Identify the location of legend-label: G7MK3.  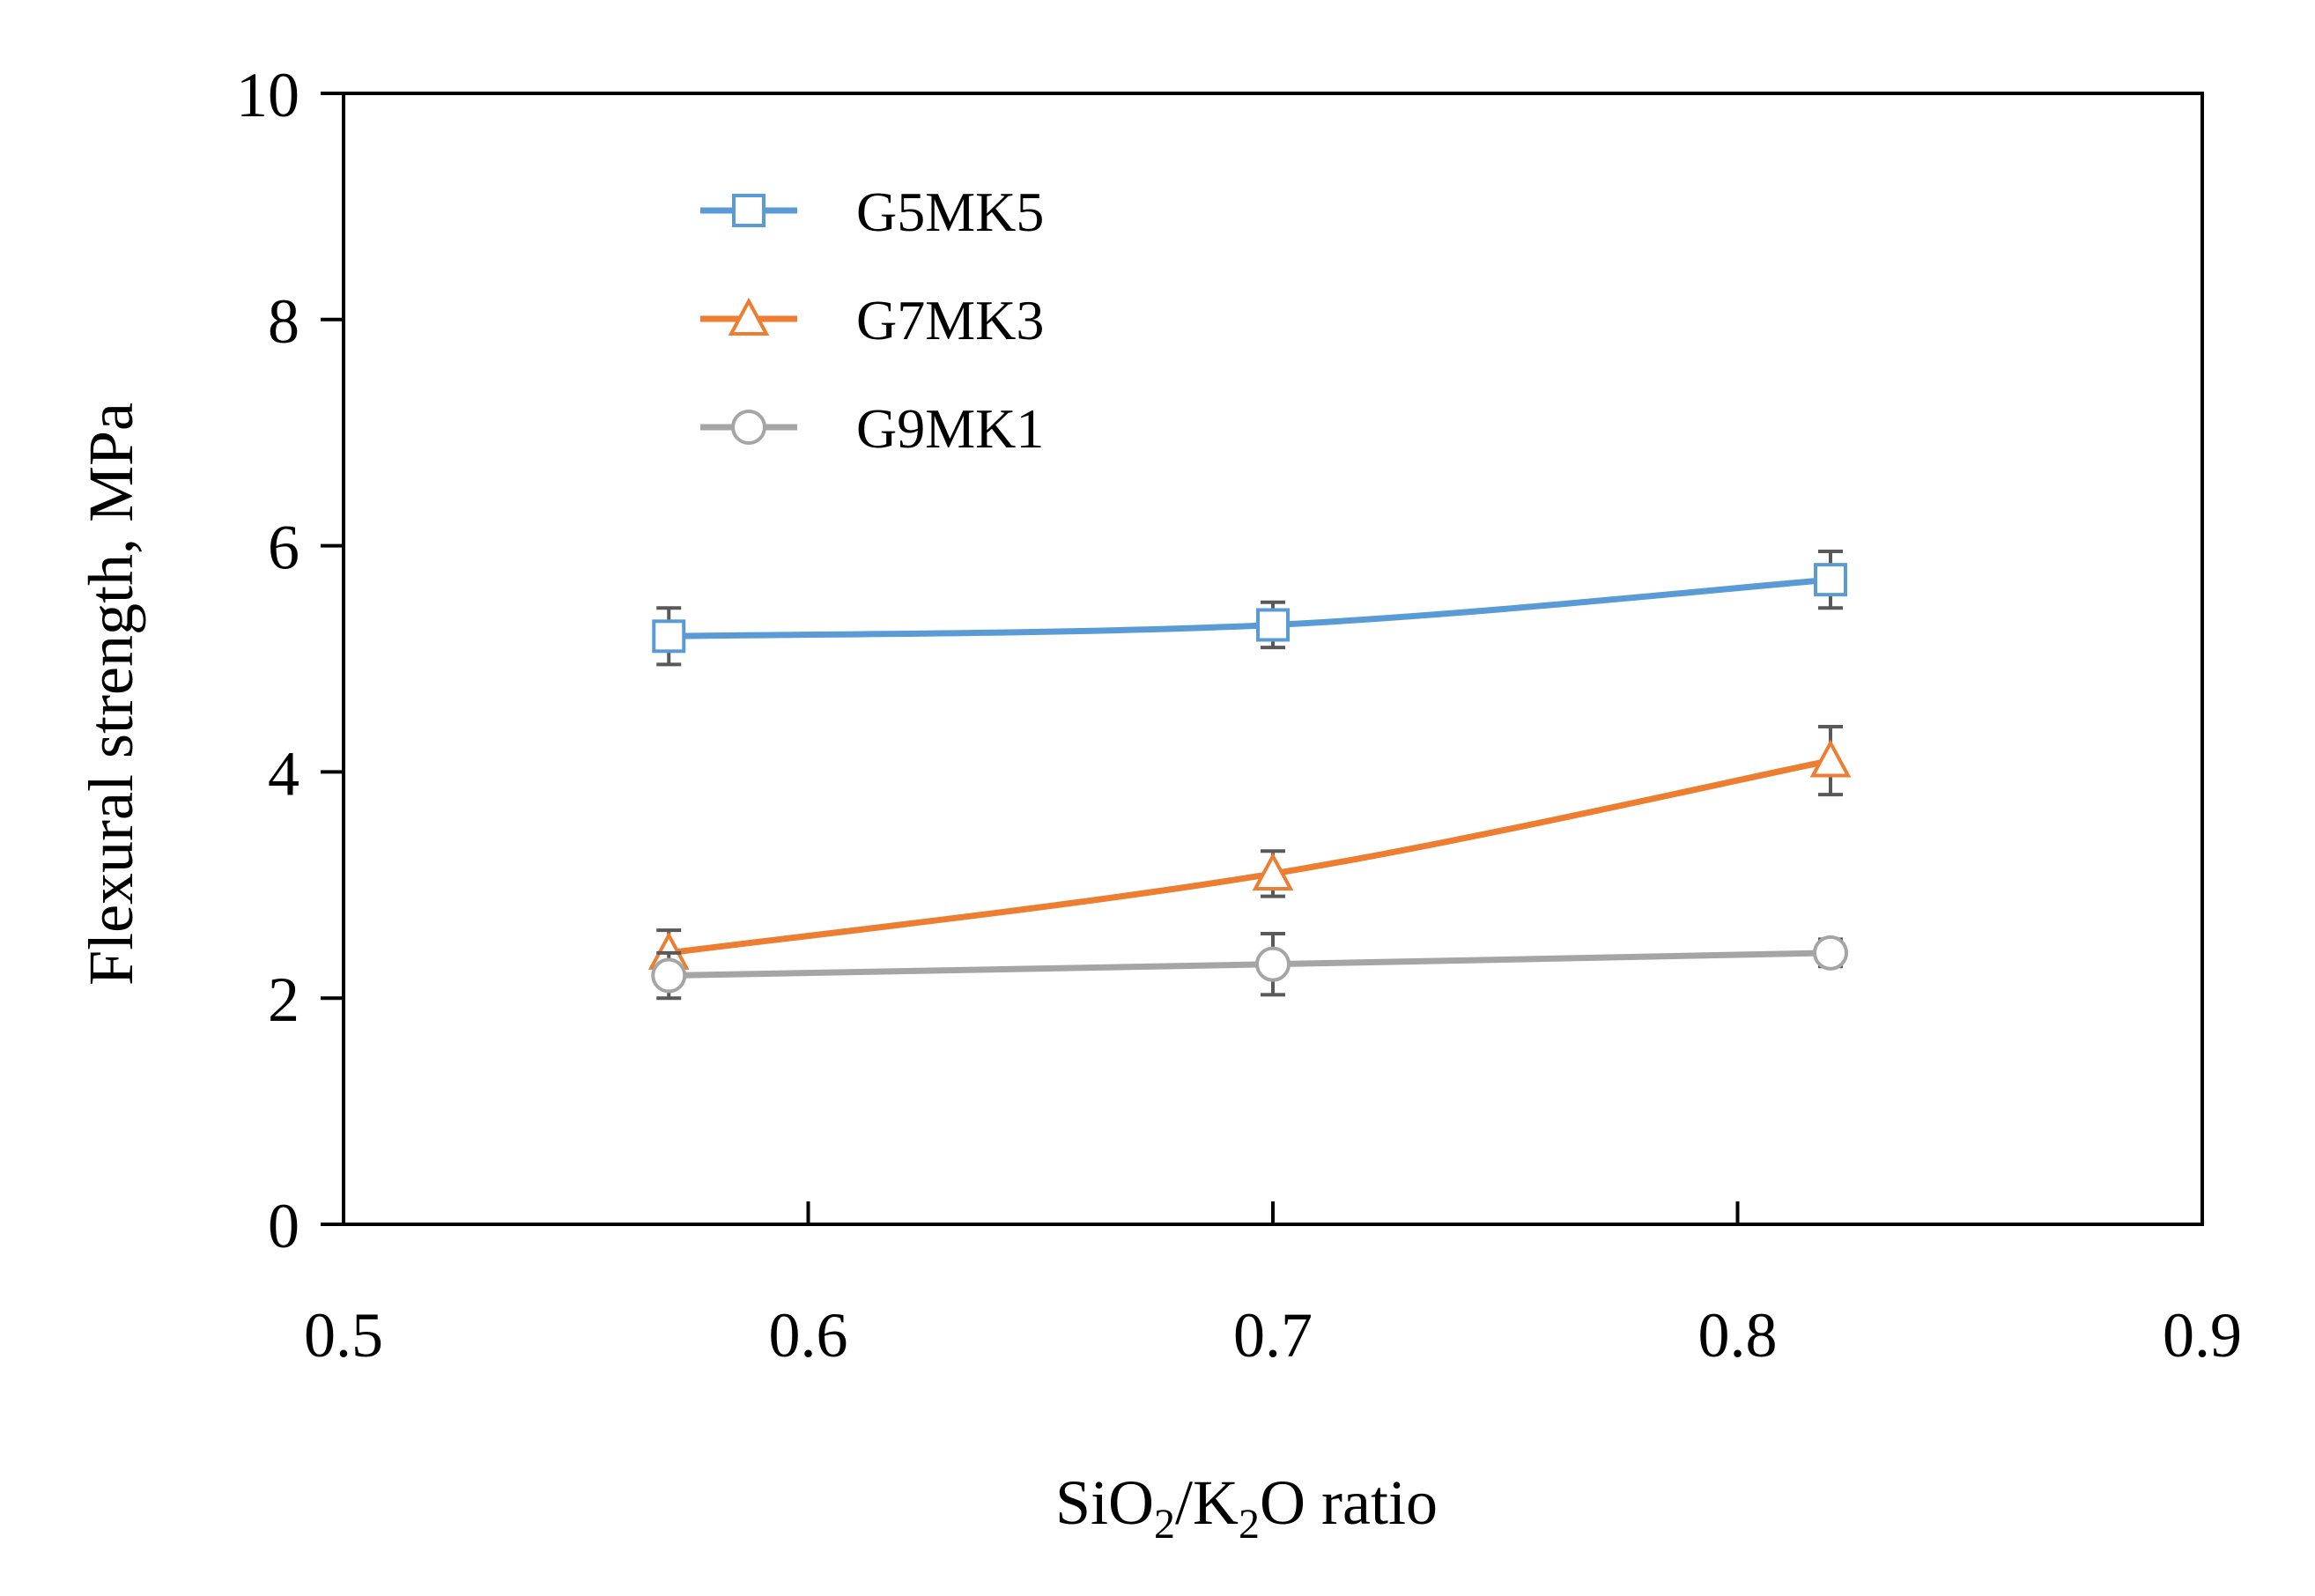
(950, 320).